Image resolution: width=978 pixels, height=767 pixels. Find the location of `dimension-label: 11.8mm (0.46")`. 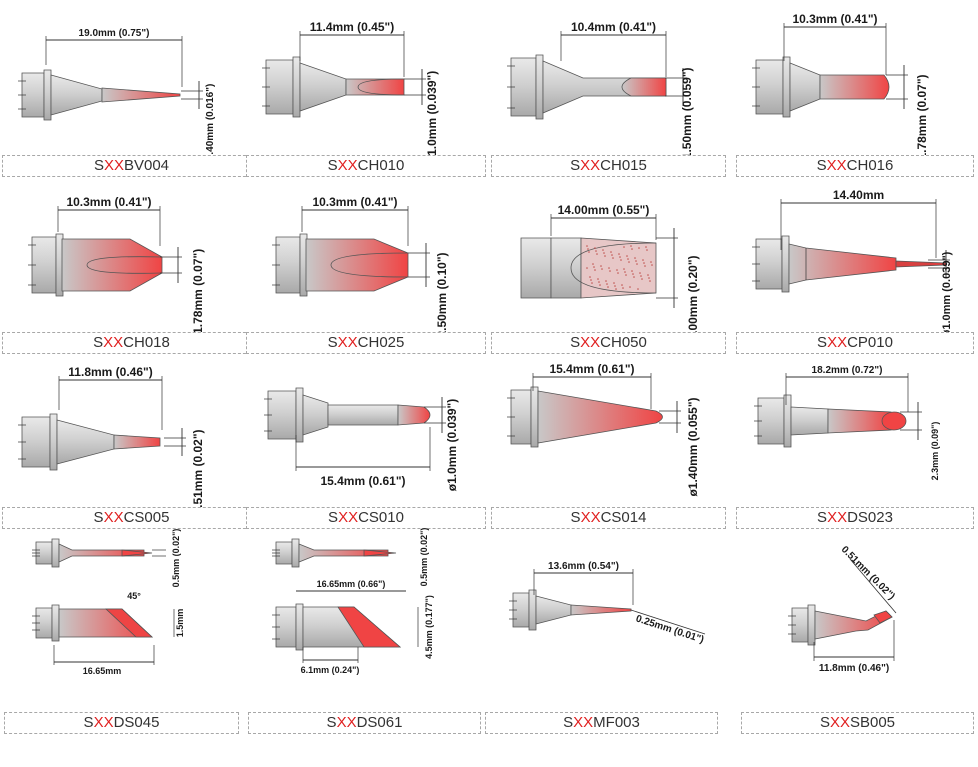

dimension-label: 11.8mm (0.46") is located at coordinates (110, 372).